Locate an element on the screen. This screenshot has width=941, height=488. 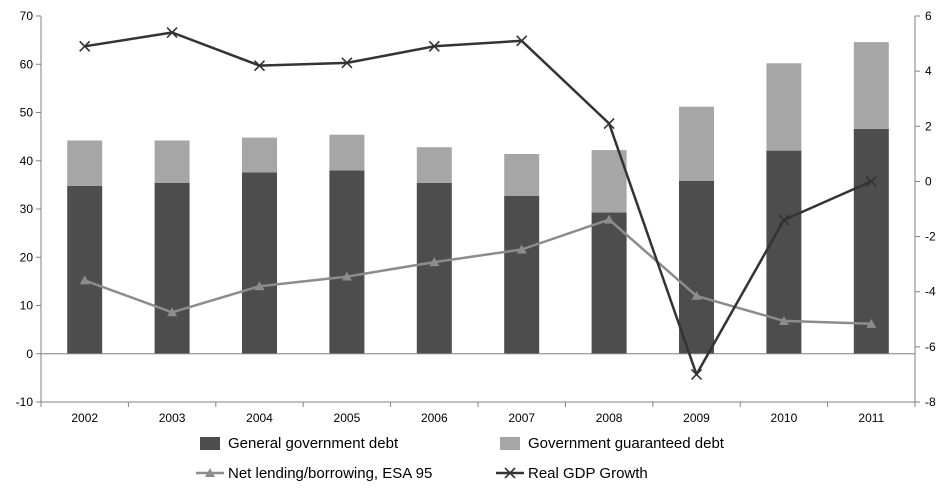
marker-real-gdp-2006 is located at coordinates (434, 46).